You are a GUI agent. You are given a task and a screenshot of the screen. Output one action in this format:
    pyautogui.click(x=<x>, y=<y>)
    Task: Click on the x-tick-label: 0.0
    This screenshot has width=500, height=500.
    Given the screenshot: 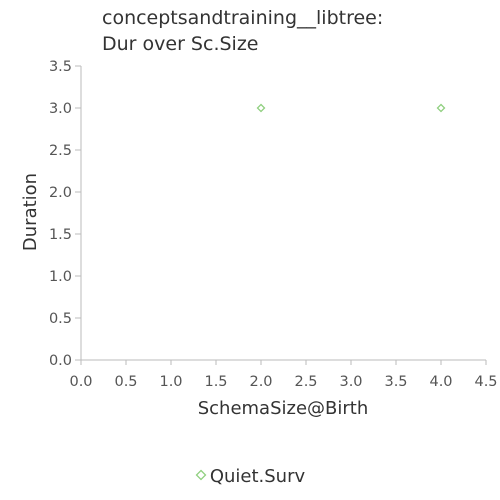 What is the action you would take?
    pyautogui.click(x=80, y=382)
    